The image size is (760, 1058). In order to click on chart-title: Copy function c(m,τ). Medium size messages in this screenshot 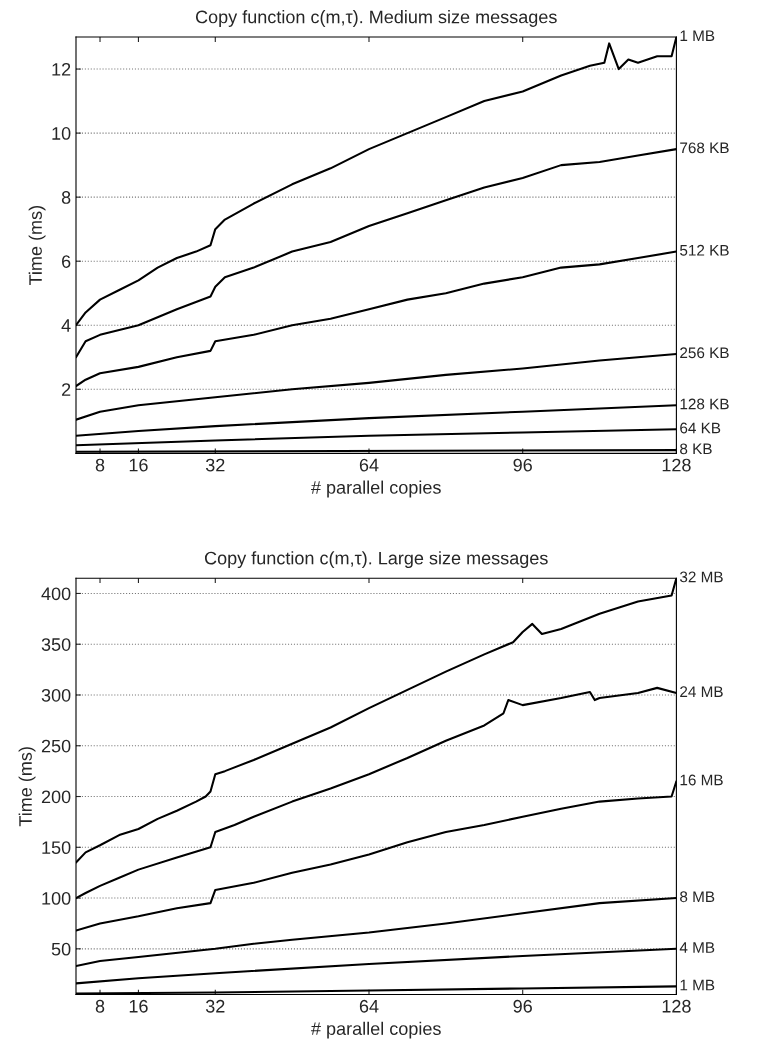, I will do `click(376, 18)`.